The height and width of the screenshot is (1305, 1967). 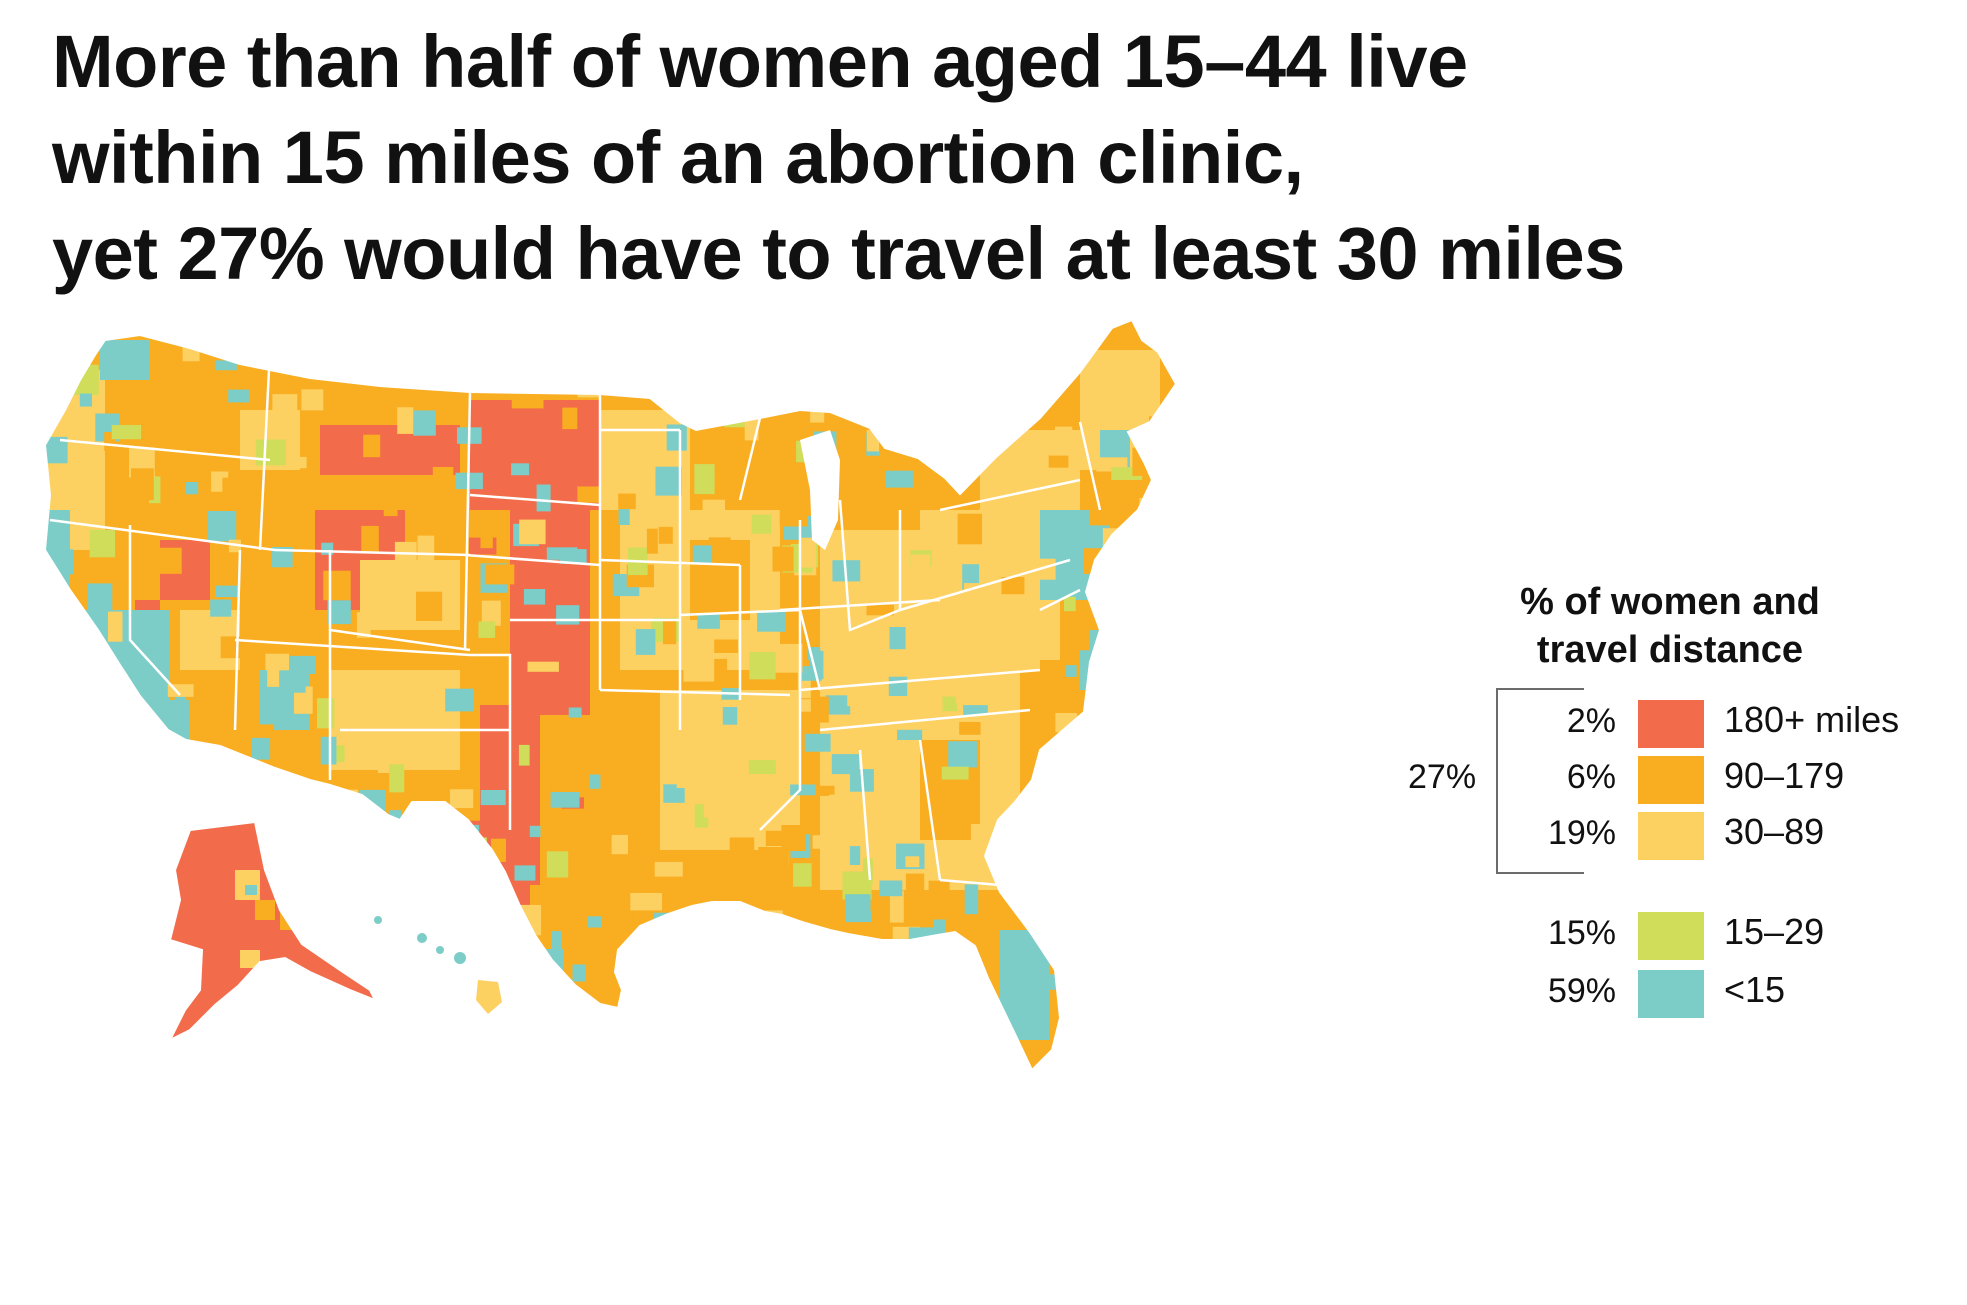 I want to click on legend-pct-180plus: 2%, so click(x=1591, y=721).